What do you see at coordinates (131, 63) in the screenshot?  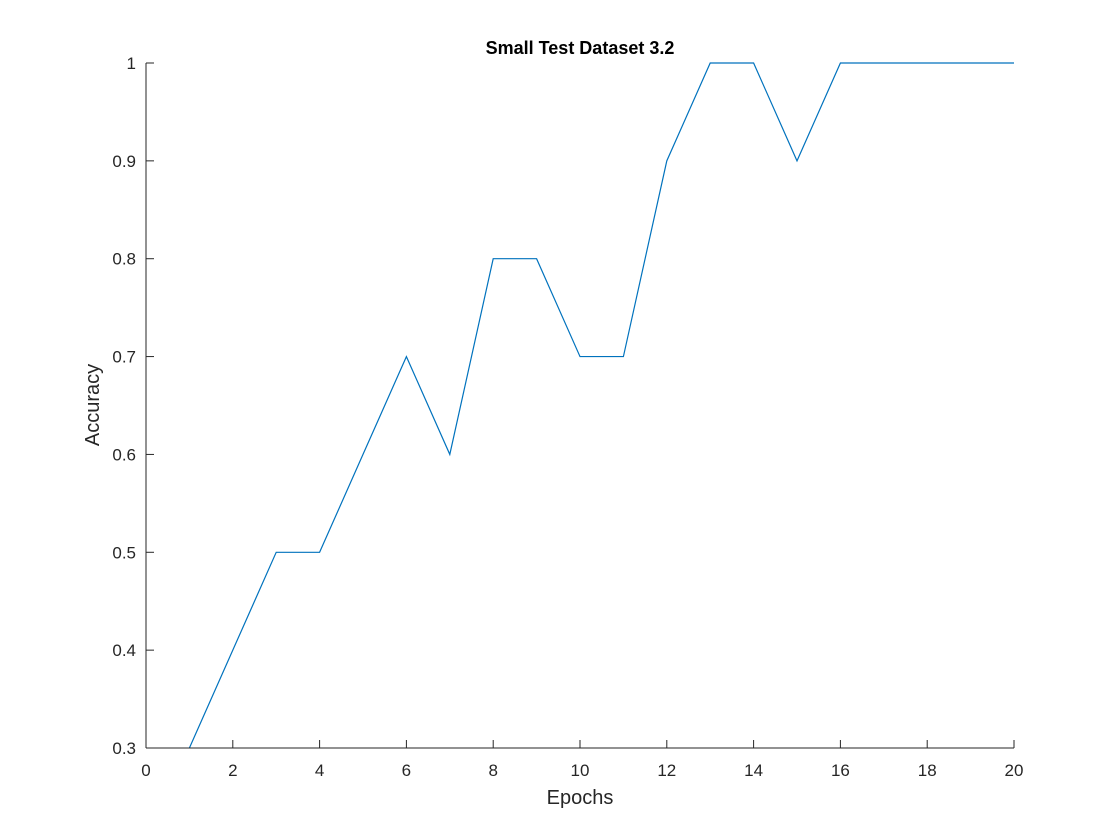 I see `y-tick-label: 1` at bounding box center [131, 63].